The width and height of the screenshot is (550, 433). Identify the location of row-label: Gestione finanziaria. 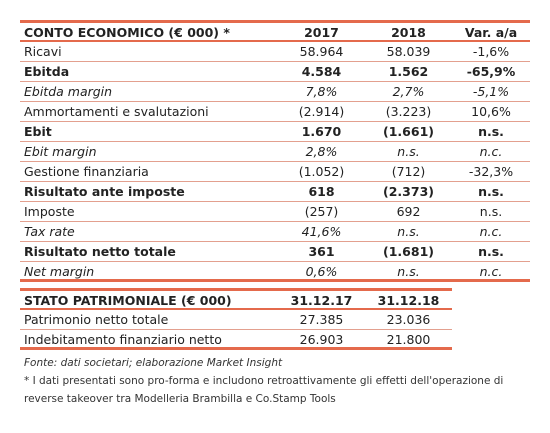
(149, 172).